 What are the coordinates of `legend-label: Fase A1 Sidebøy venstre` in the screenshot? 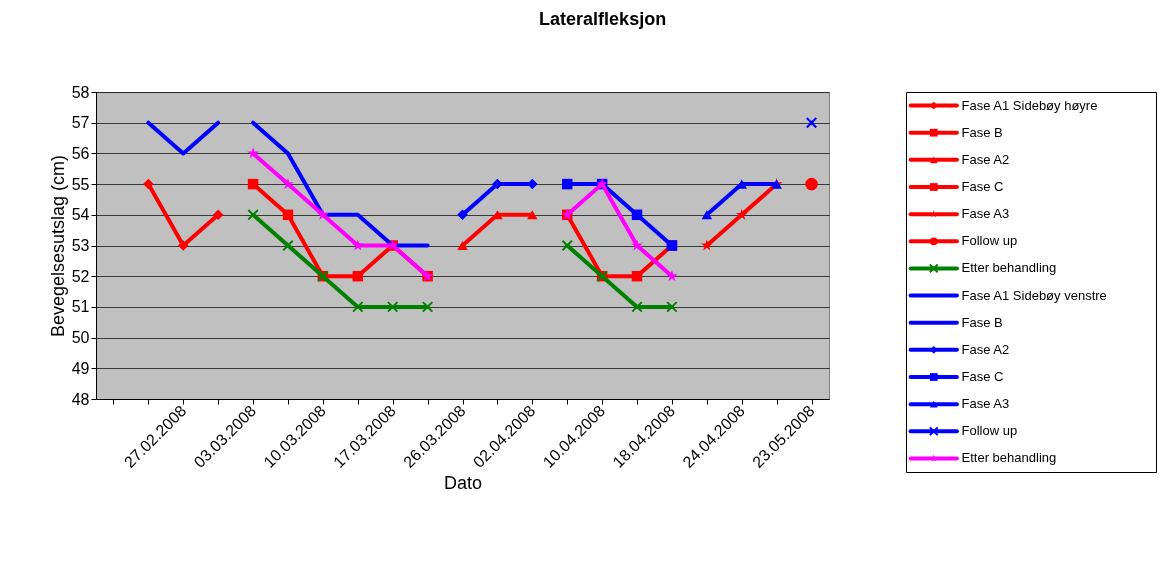 It's located at (1034, 295).